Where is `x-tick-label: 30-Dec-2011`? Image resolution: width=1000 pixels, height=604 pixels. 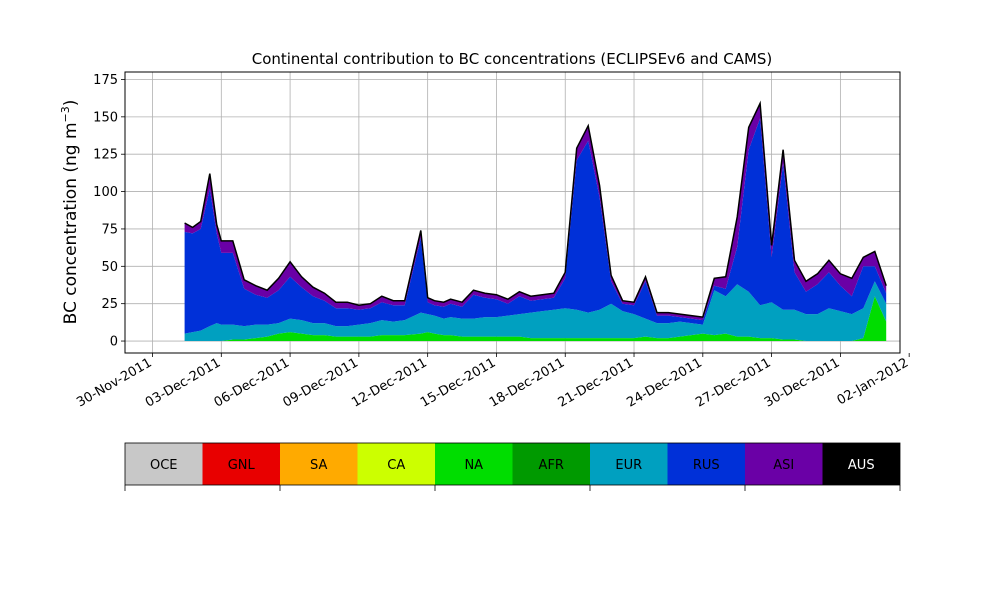 x-tick-label: 30-Dec-2011 is located at coordinates (802, 382).